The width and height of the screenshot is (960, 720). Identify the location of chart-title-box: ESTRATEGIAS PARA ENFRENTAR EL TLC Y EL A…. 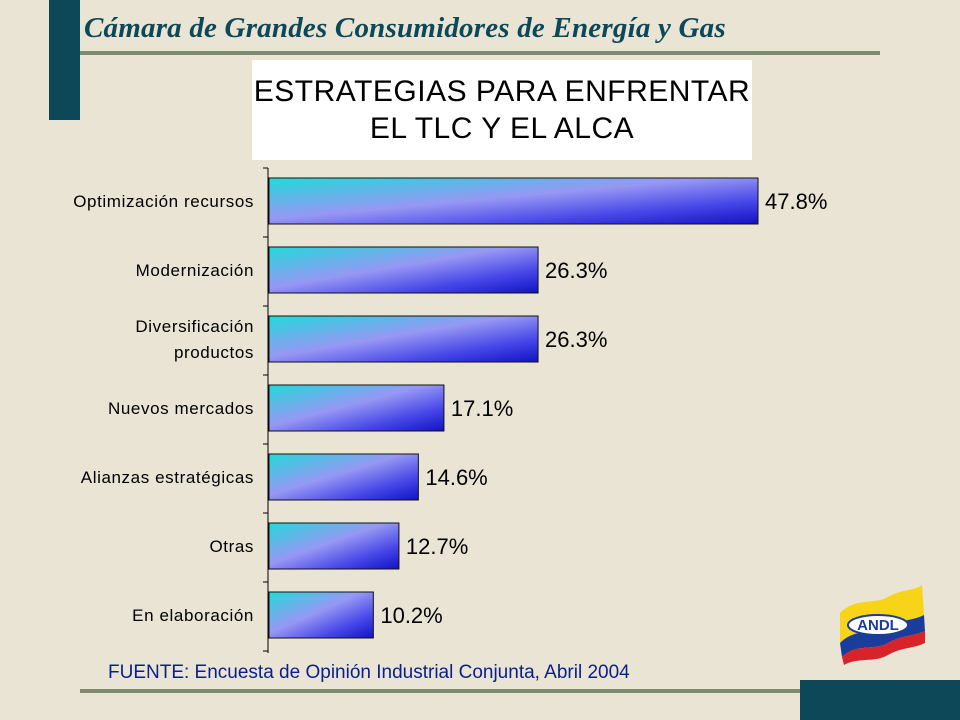
(502, 110).